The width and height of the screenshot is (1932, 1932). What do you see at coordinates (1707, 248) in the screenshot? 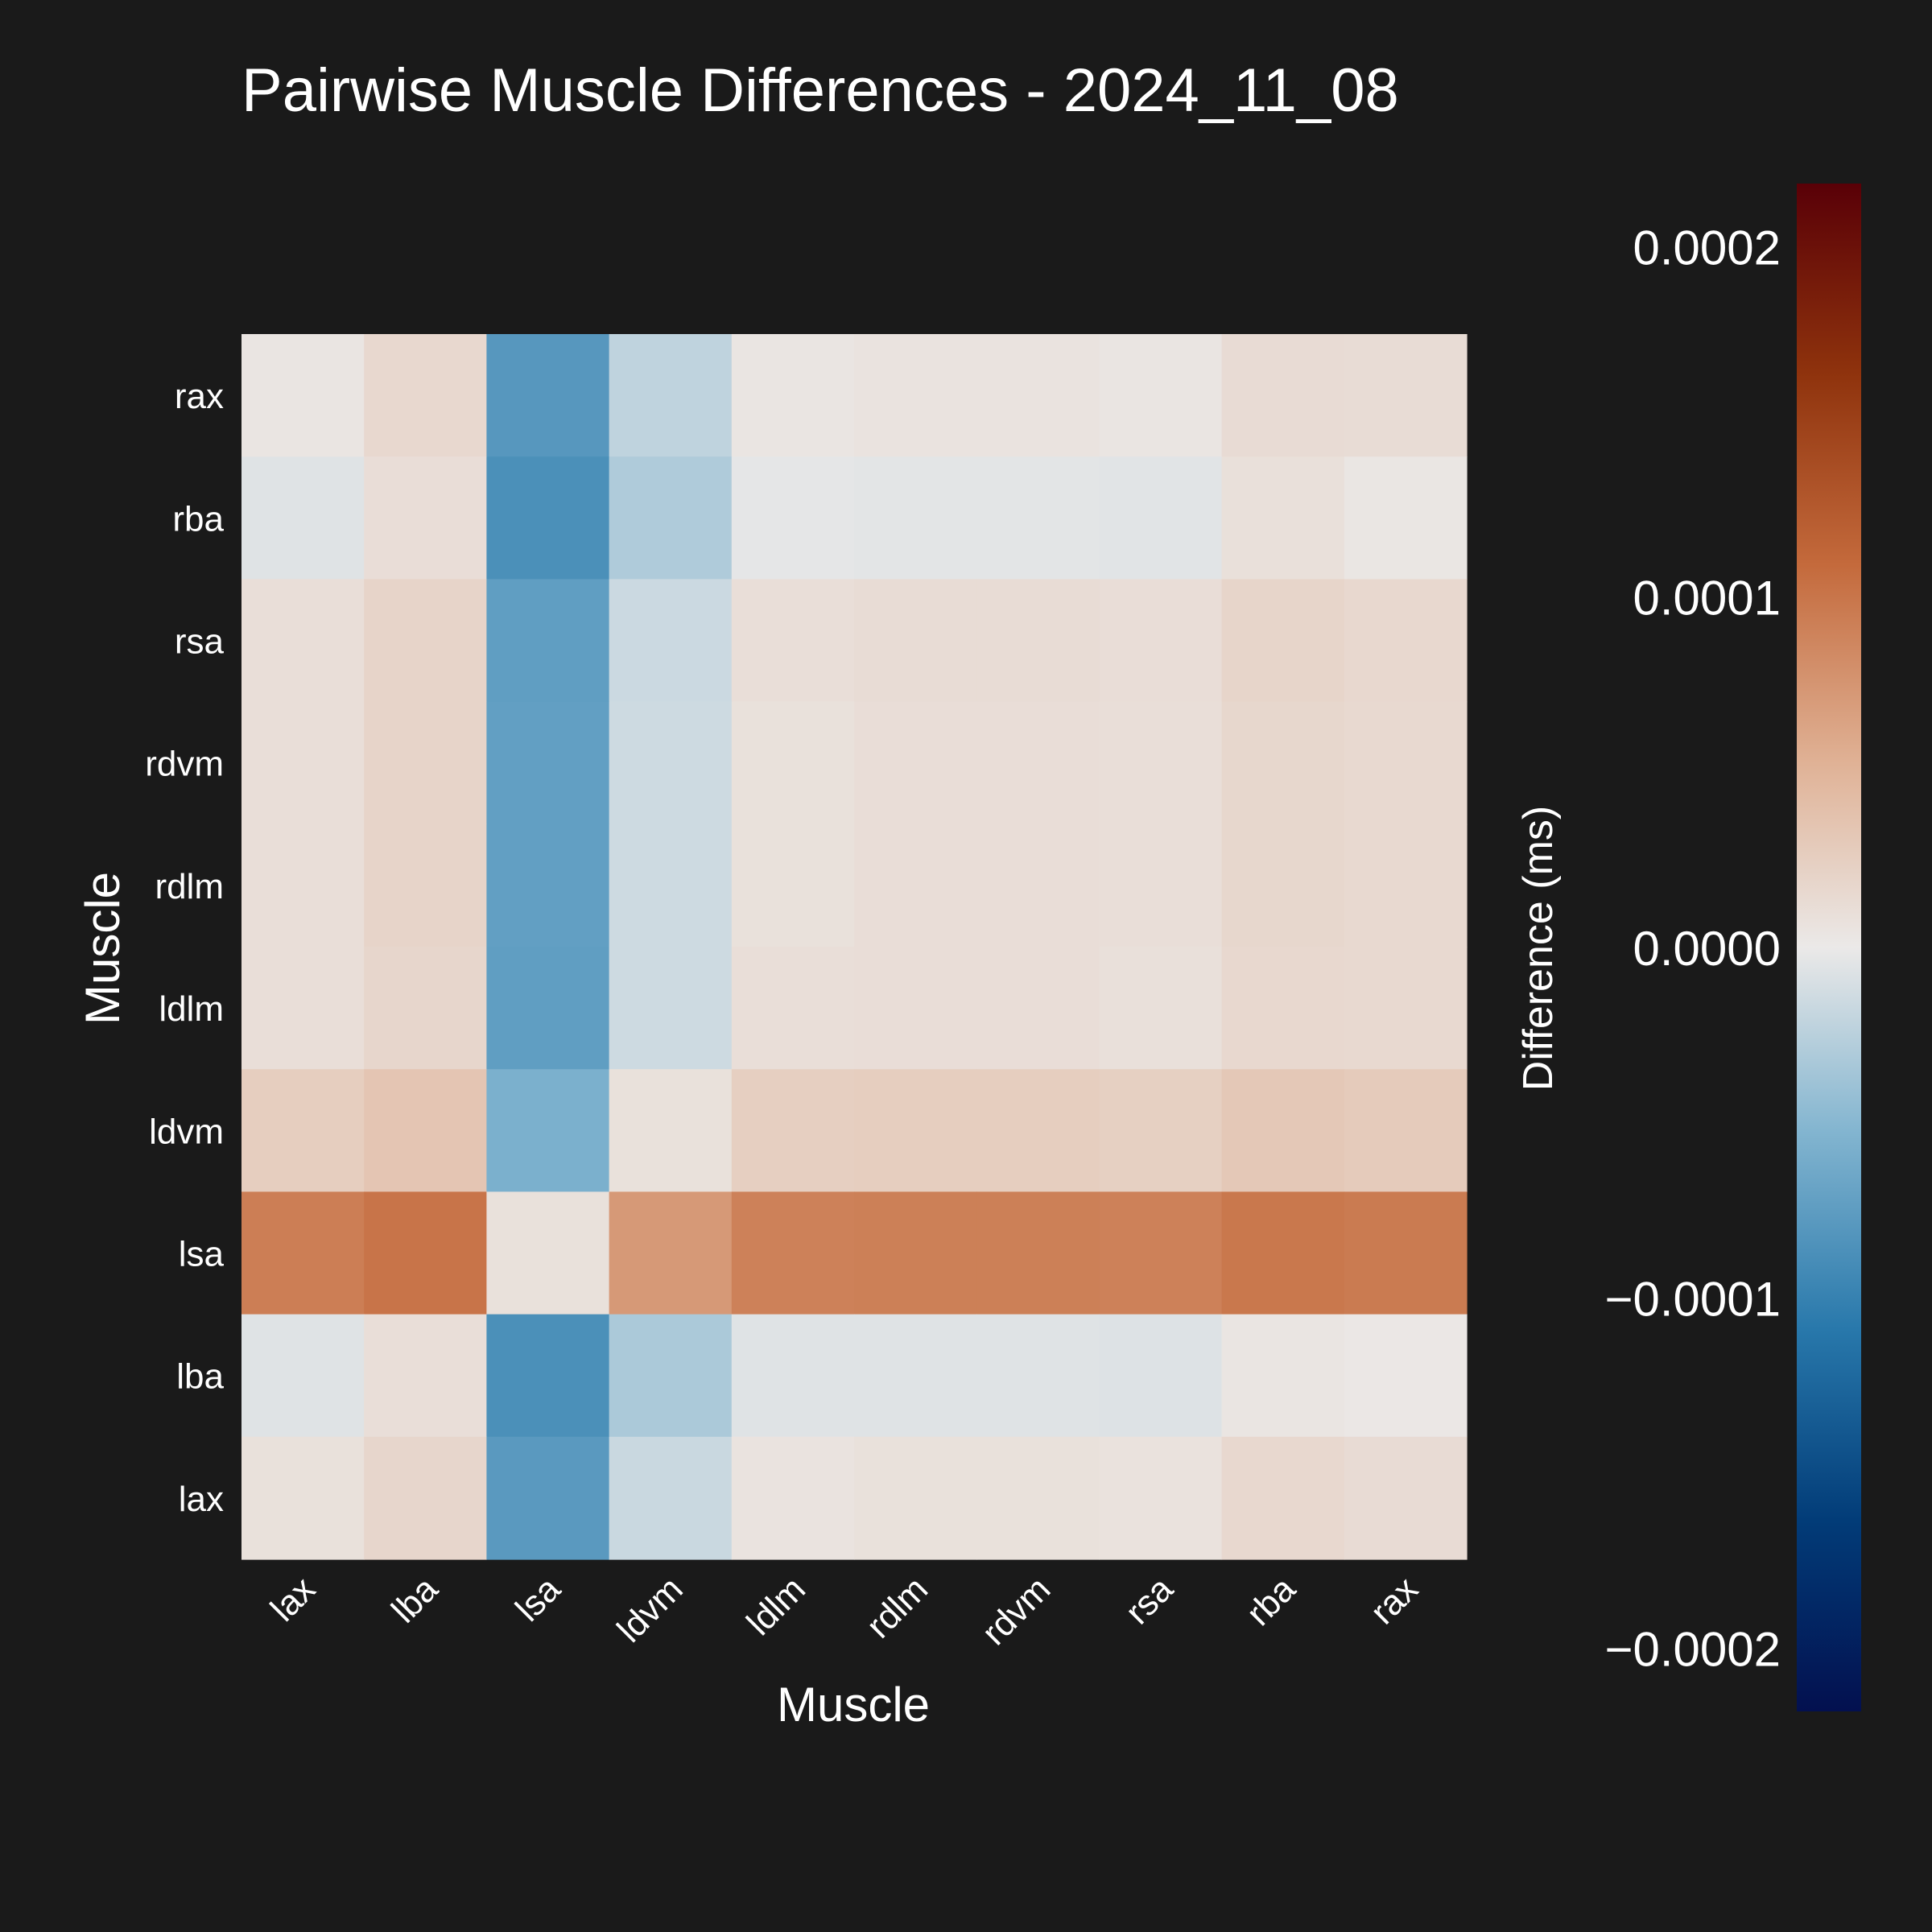
I see `colorbar-tick-label: 0.0002` at bounding box center [1707, 248].